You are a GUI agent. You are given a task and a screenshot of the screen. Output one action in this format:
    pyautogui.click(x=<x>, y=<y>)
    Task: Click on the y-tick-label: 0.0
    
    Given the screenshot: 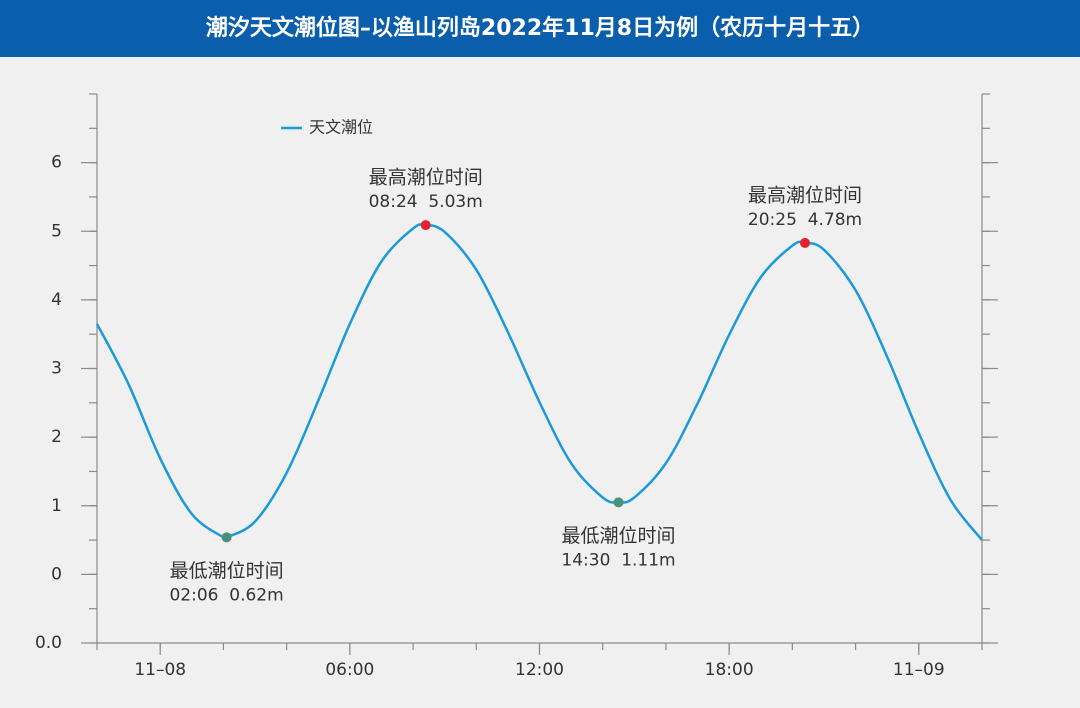 What is the action you would take?
    pyautogui.click(x=48, y=643)
    